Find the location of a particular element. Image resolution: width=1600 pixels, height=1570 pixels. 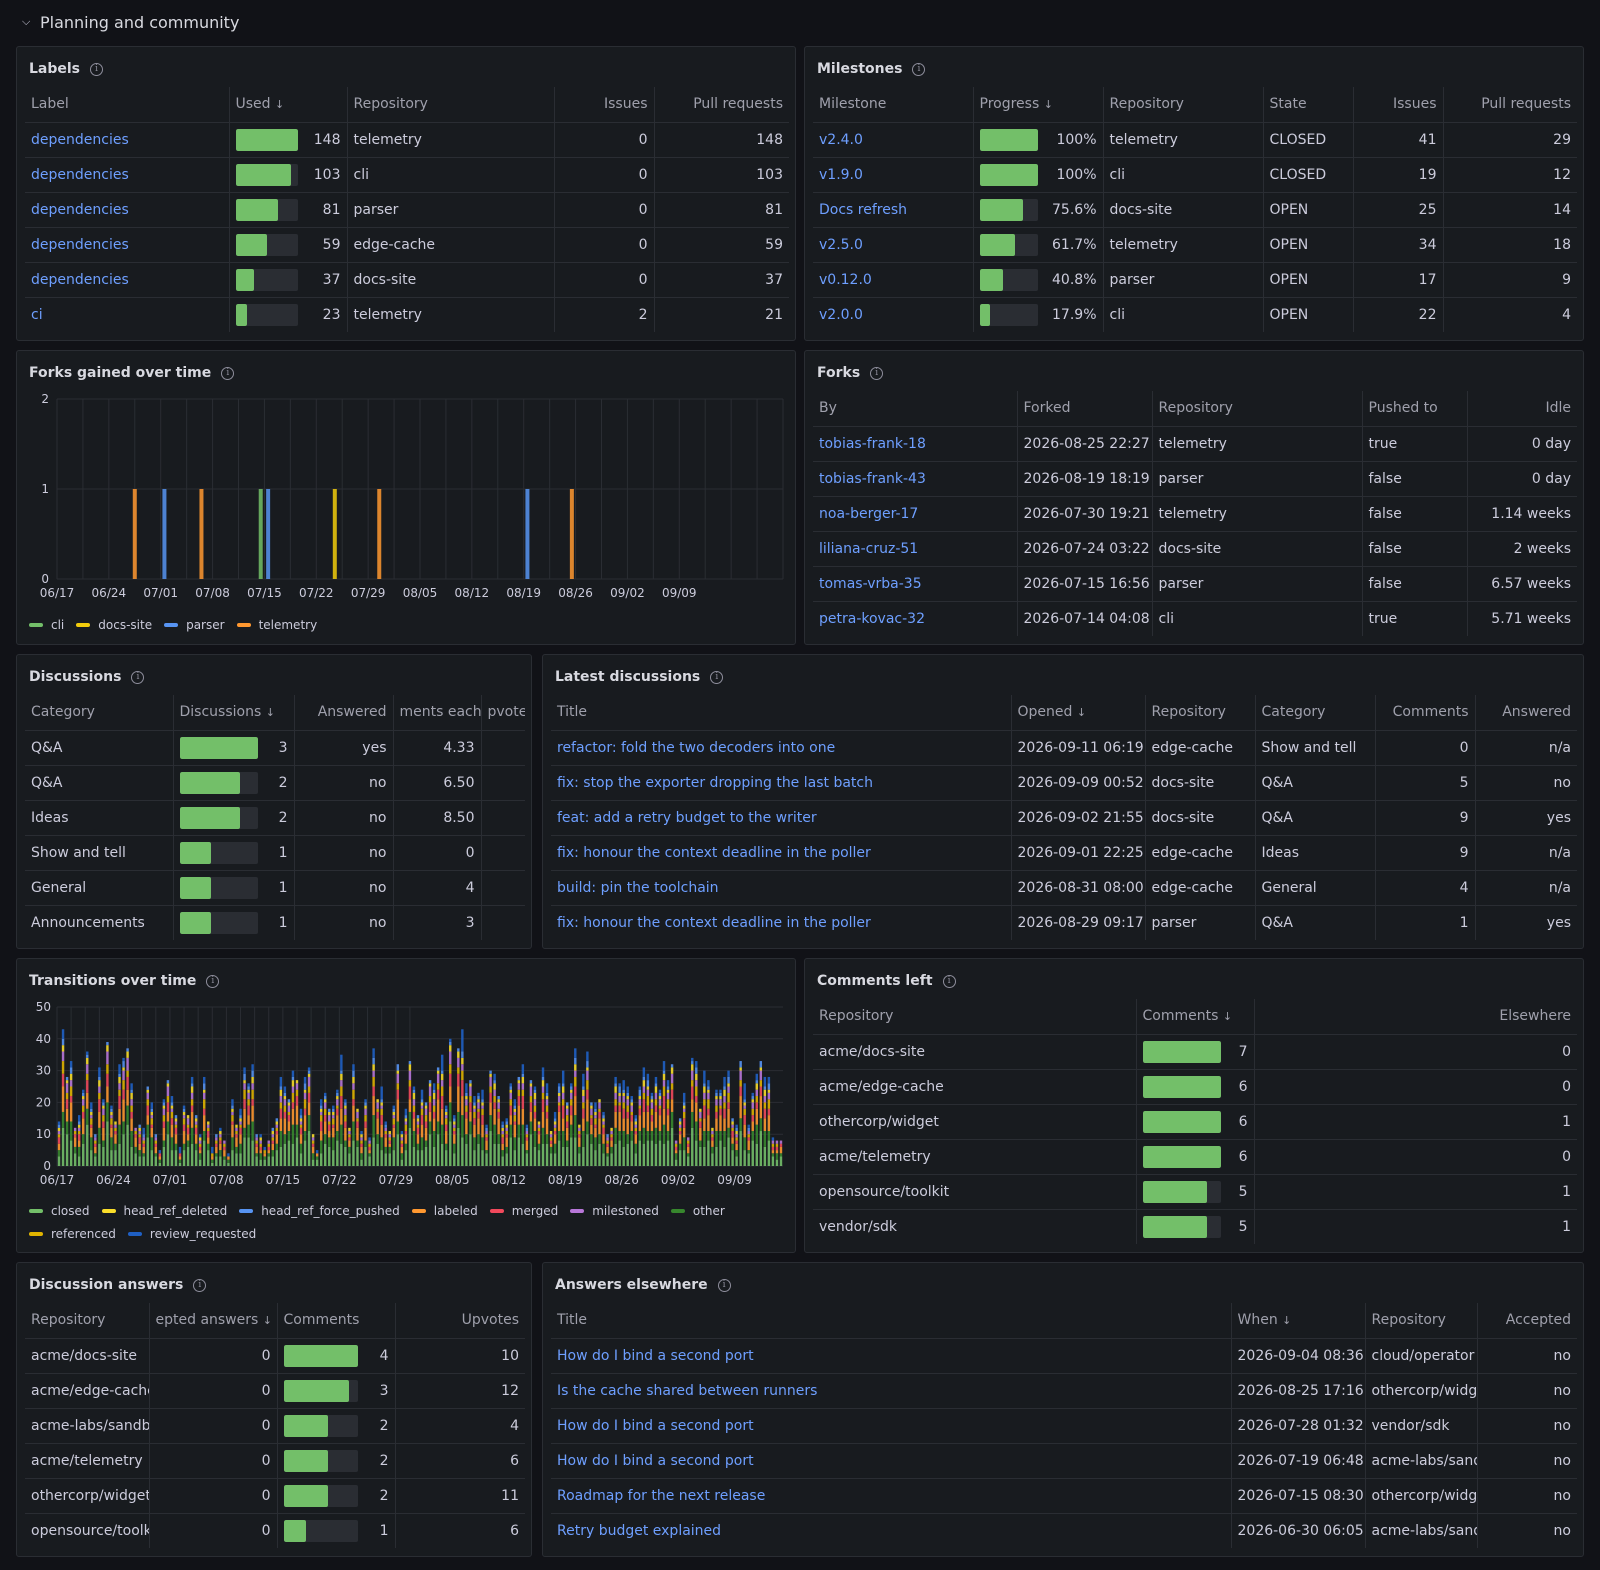

fork-user-cell-link: noa-berger-17 is located at coordinates (869, 513).